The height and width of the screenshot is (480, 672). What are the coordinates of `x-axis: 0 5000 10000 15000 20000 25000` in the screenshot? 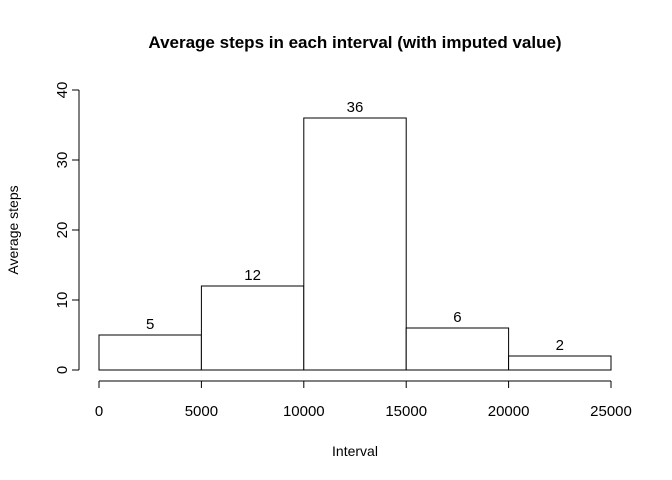 It's located at (363, 400).